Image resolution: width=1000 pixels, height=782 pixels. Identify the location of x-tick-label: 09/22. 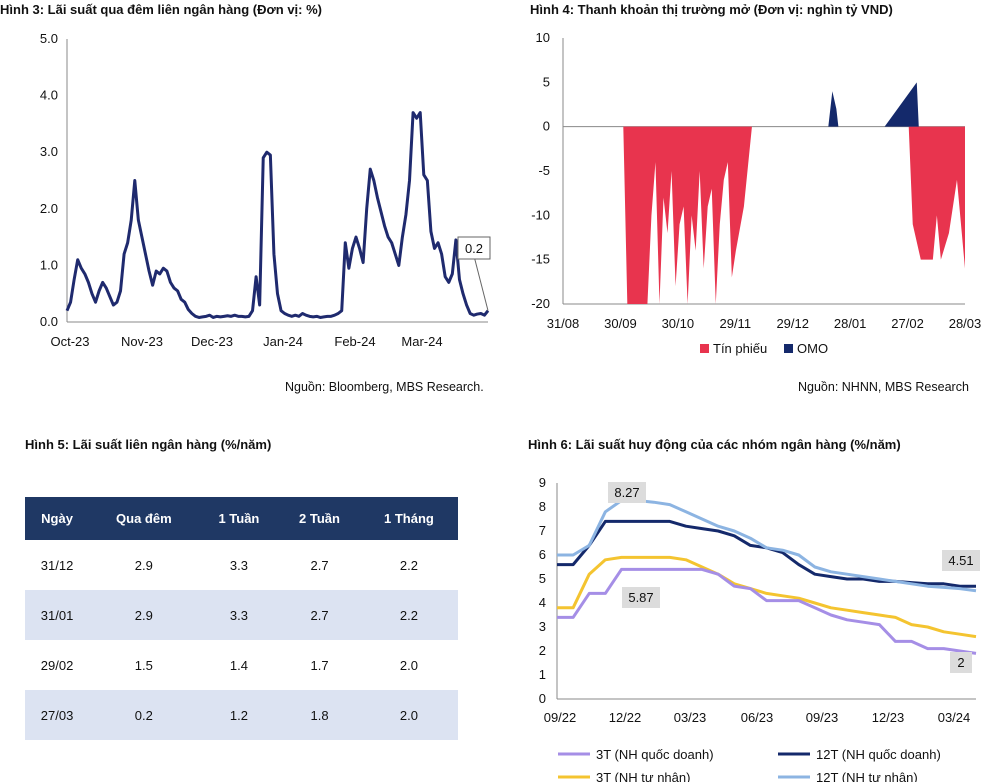
(560, 717).